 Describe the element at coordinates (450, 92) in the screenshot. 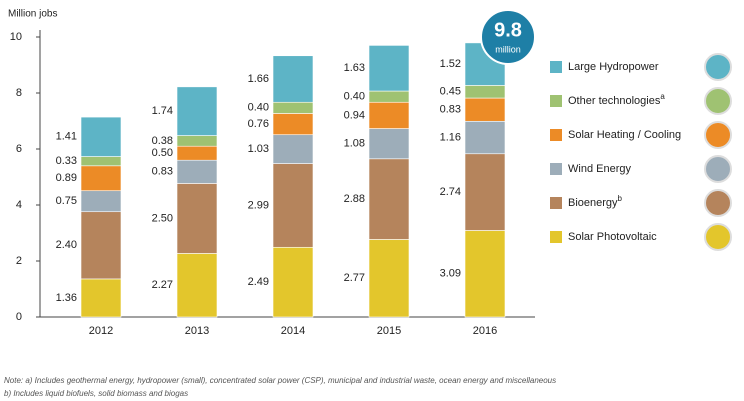

I see `value-label: 0.45` at that location.